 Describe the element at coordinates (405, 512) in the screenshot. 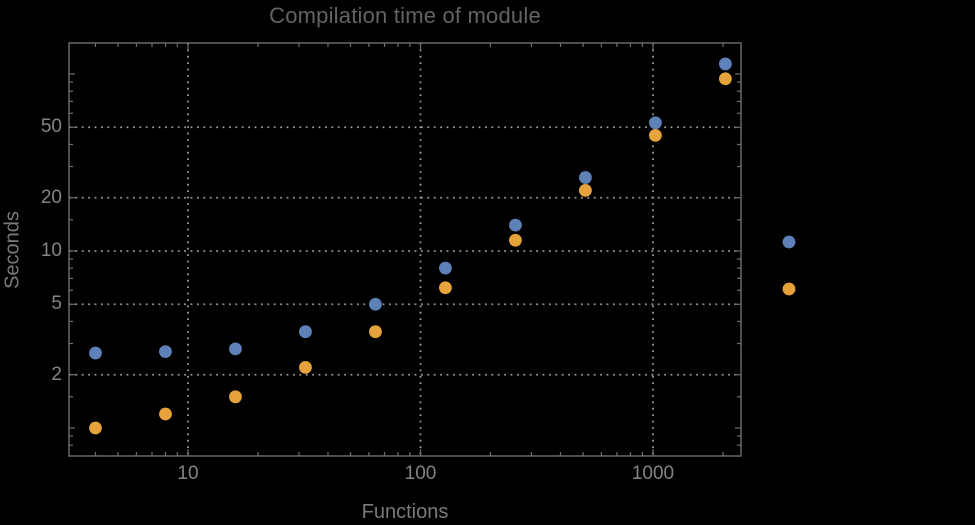

I see `x-axis-title: Functions` at that location.